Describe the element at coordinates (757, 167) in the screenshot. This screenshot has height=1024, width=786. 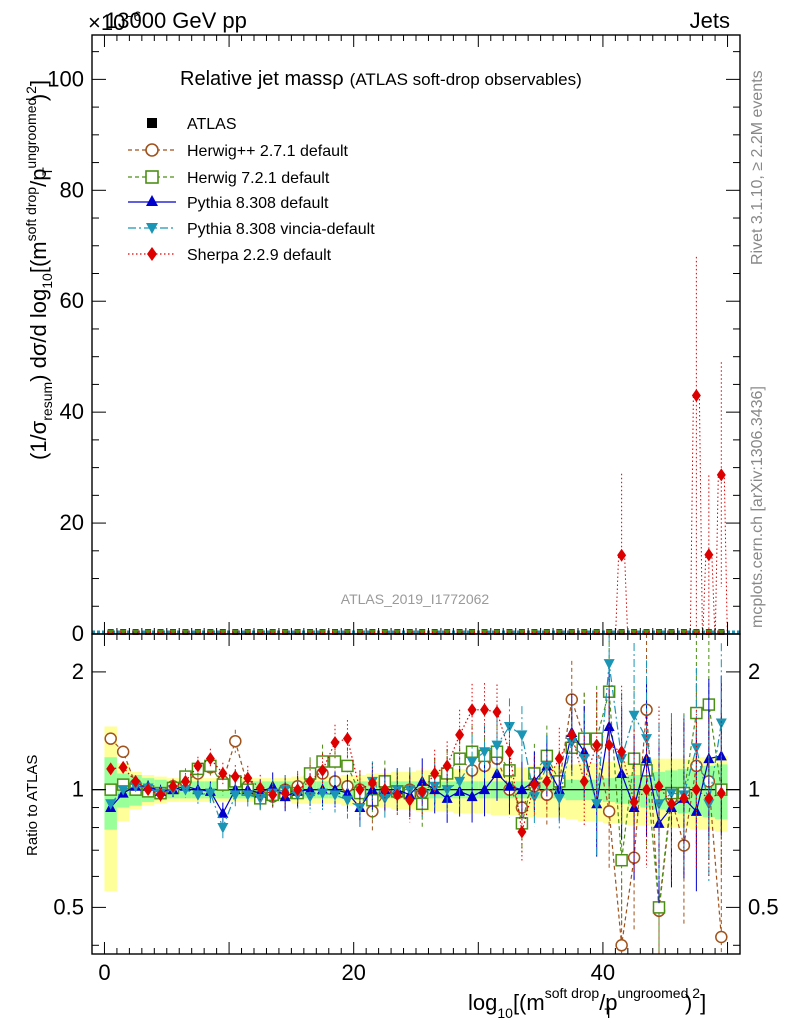
I see `side-label-top: Rivet 3.1.10, ≥ 2.2M events` at that location.